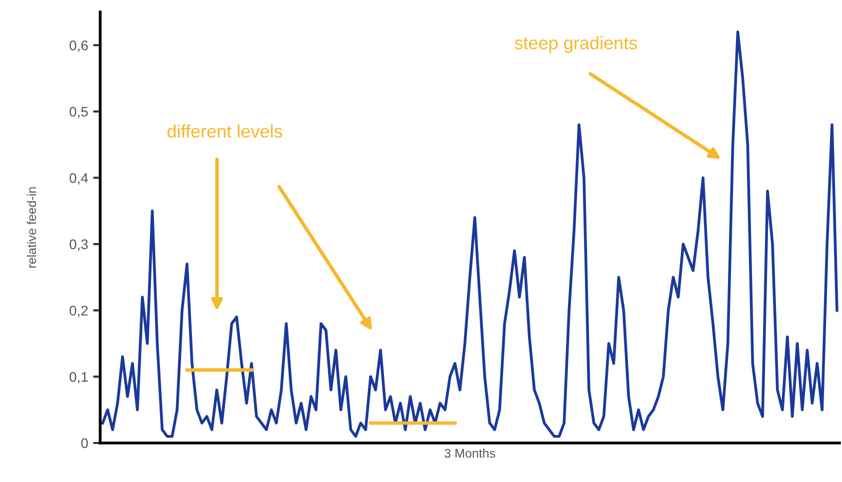  Describe the element at coordinates (79, 179) in the screenshot. I see `y-tick-label: 0,4` at that location.